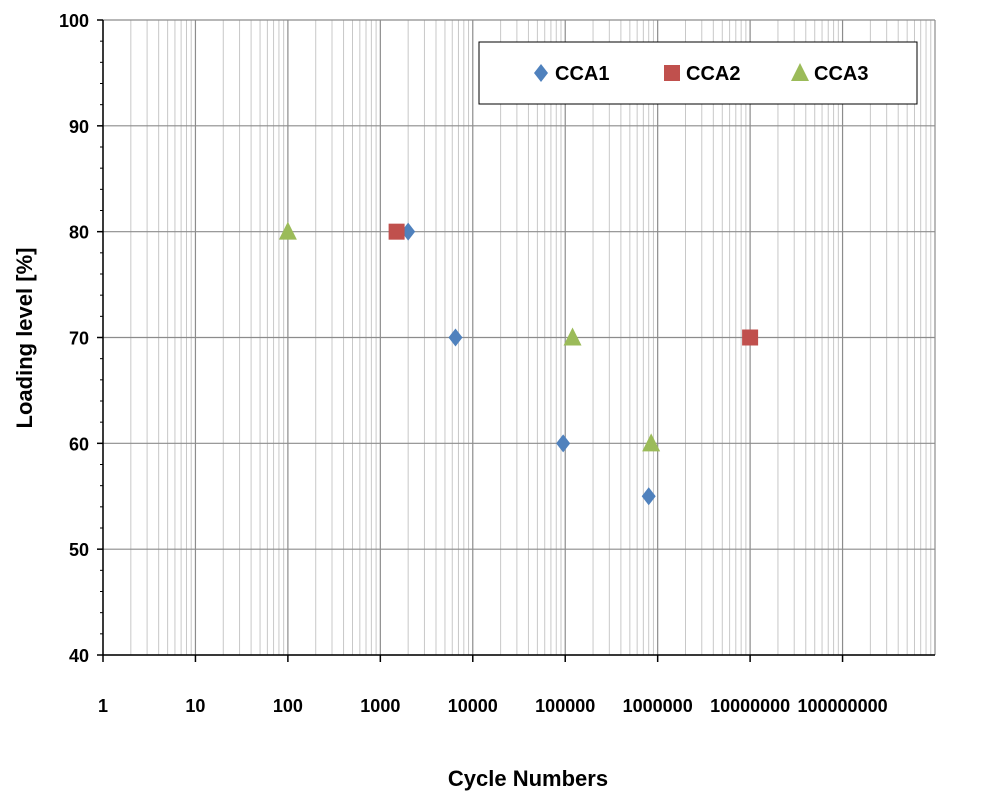  What do you see at coordinates (74, 21) in the screenshot?
I see `y-tick-label: 100` at bounding box center [74, 21].